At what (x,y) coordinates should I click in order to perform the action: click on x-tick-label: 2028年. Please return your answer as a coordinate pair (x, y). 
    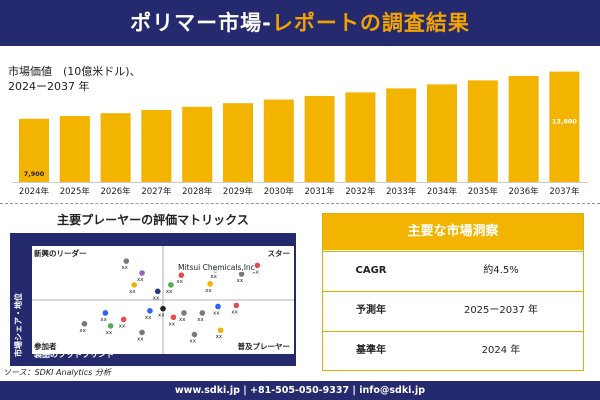
    Looking at the image, I should click on (197, 191).